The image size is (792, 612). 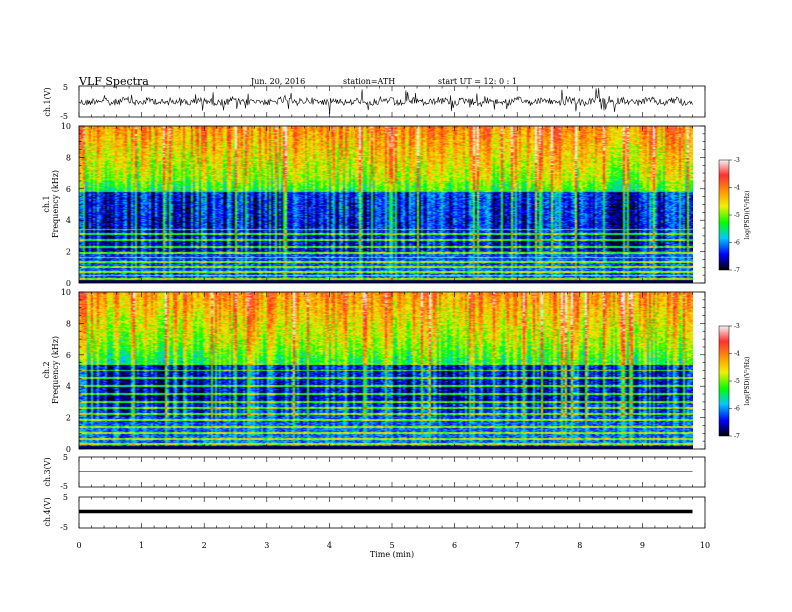 What do you see at coordinates (47, 101) in the screenshot?
I see `ch1-axis-label: ch.1(V)` at bounding box center [47, 101].